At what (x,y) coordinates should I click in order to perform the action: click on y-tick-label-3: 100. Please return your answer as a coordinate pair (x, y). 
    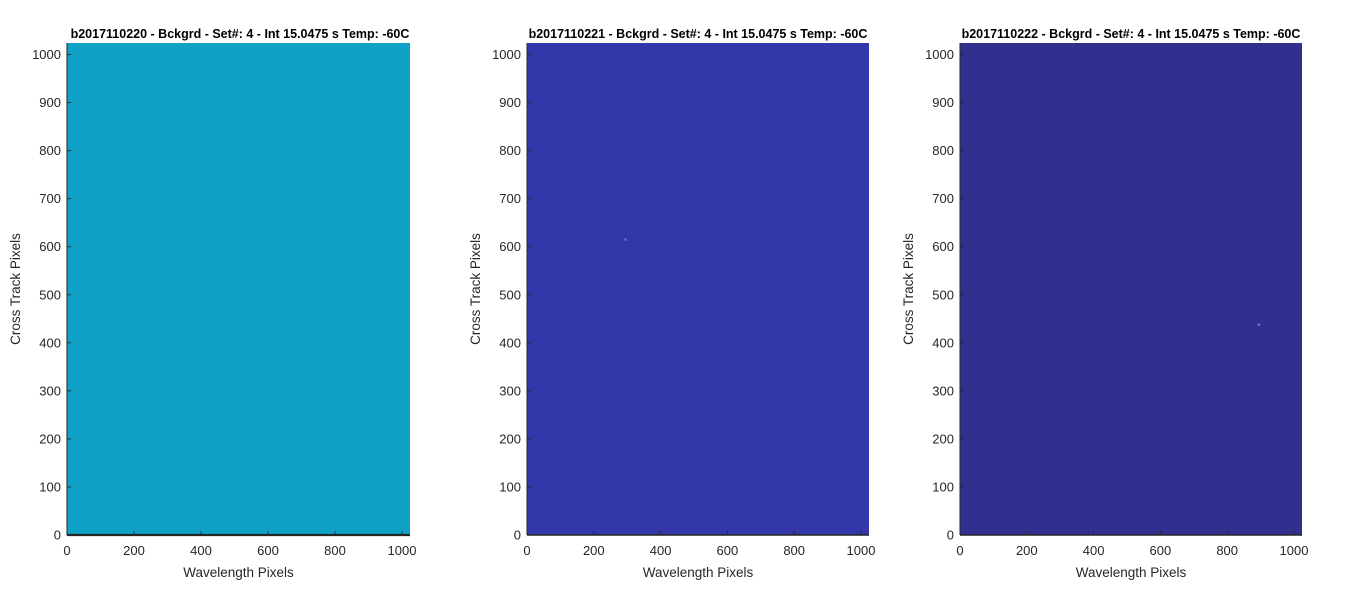
    Looking at the image, I should click on (943, 486).